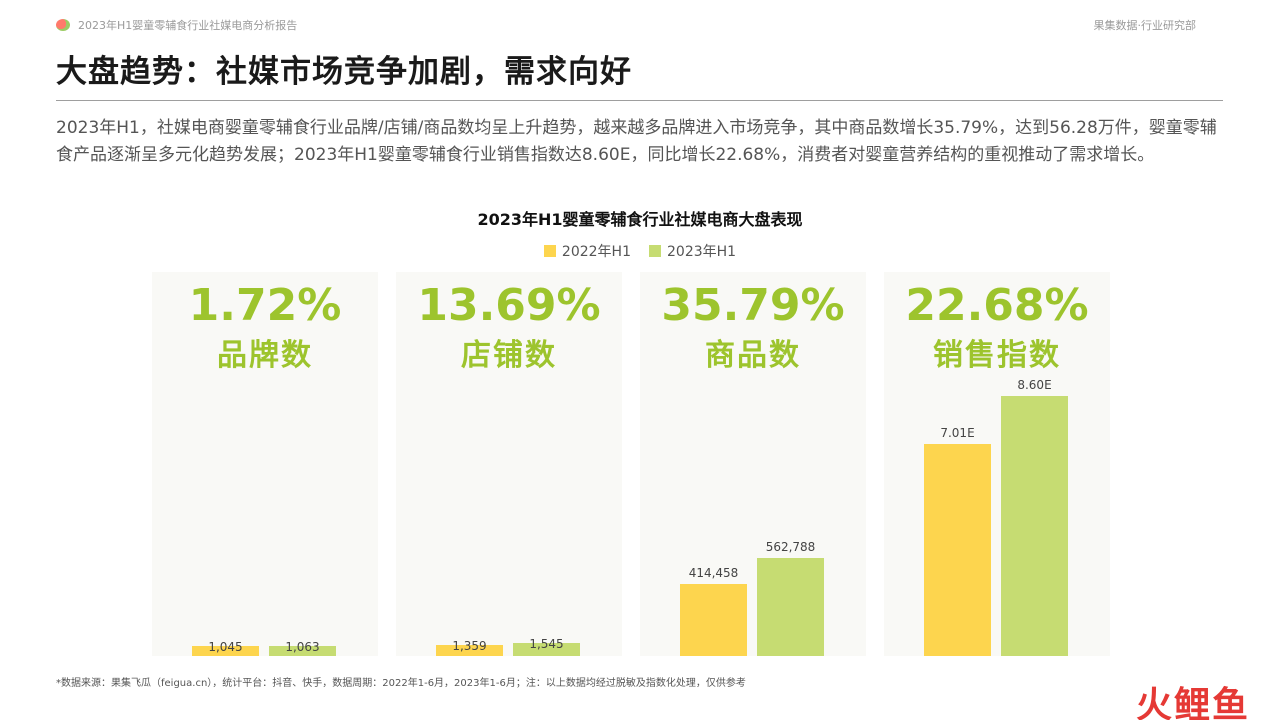 Image resolution: width=1280 pixels, height=720 pixels. What do you see at coordinates (790, 607) in the screenshot?
I see `bar-products-2023` at bounding box center [790, 607].